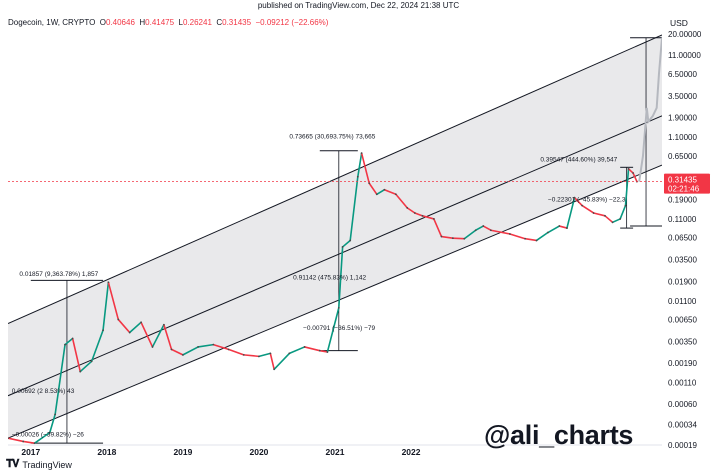  What do you see at coordinates (30, 452) in the screenshot?
I see `x-tick-label: 2017` at bounding box center [30, 452].